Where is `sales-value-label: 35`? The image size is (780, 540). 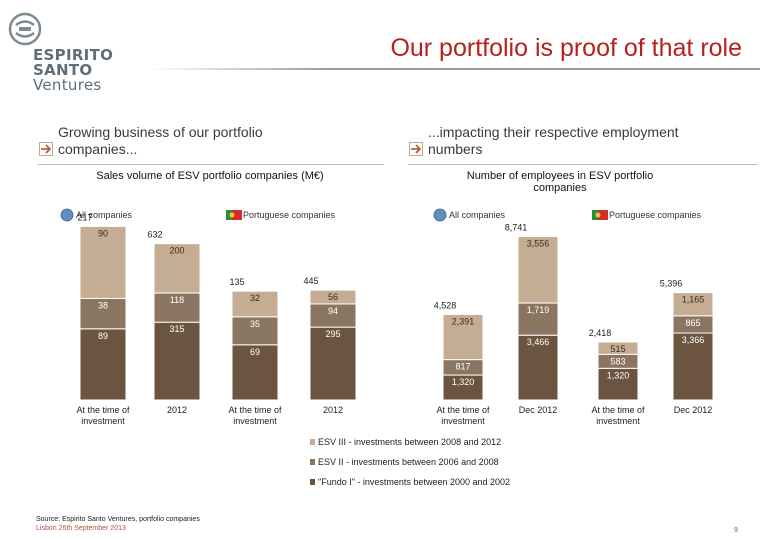 sales-value-label: 35 is located at coordinates (255, 324).